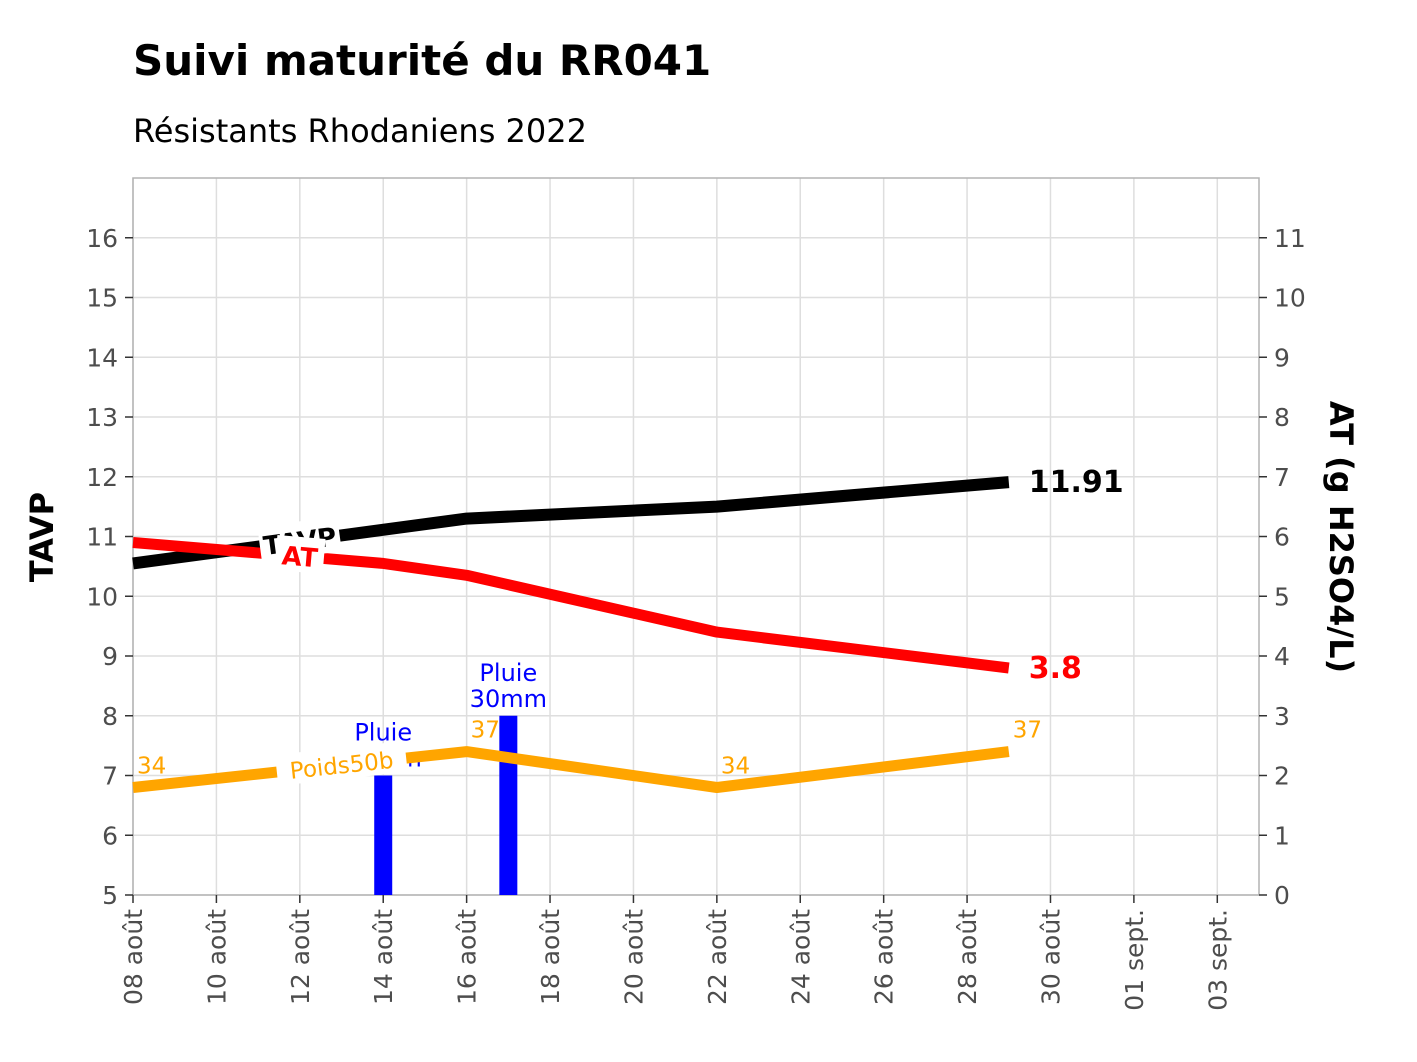 Image resolution: width=1417 pixels, height=1062 pixels. Describe the element at coordinates (1282, 357) in the screenshot. I see `y-right-tick-label: 9` at that location.